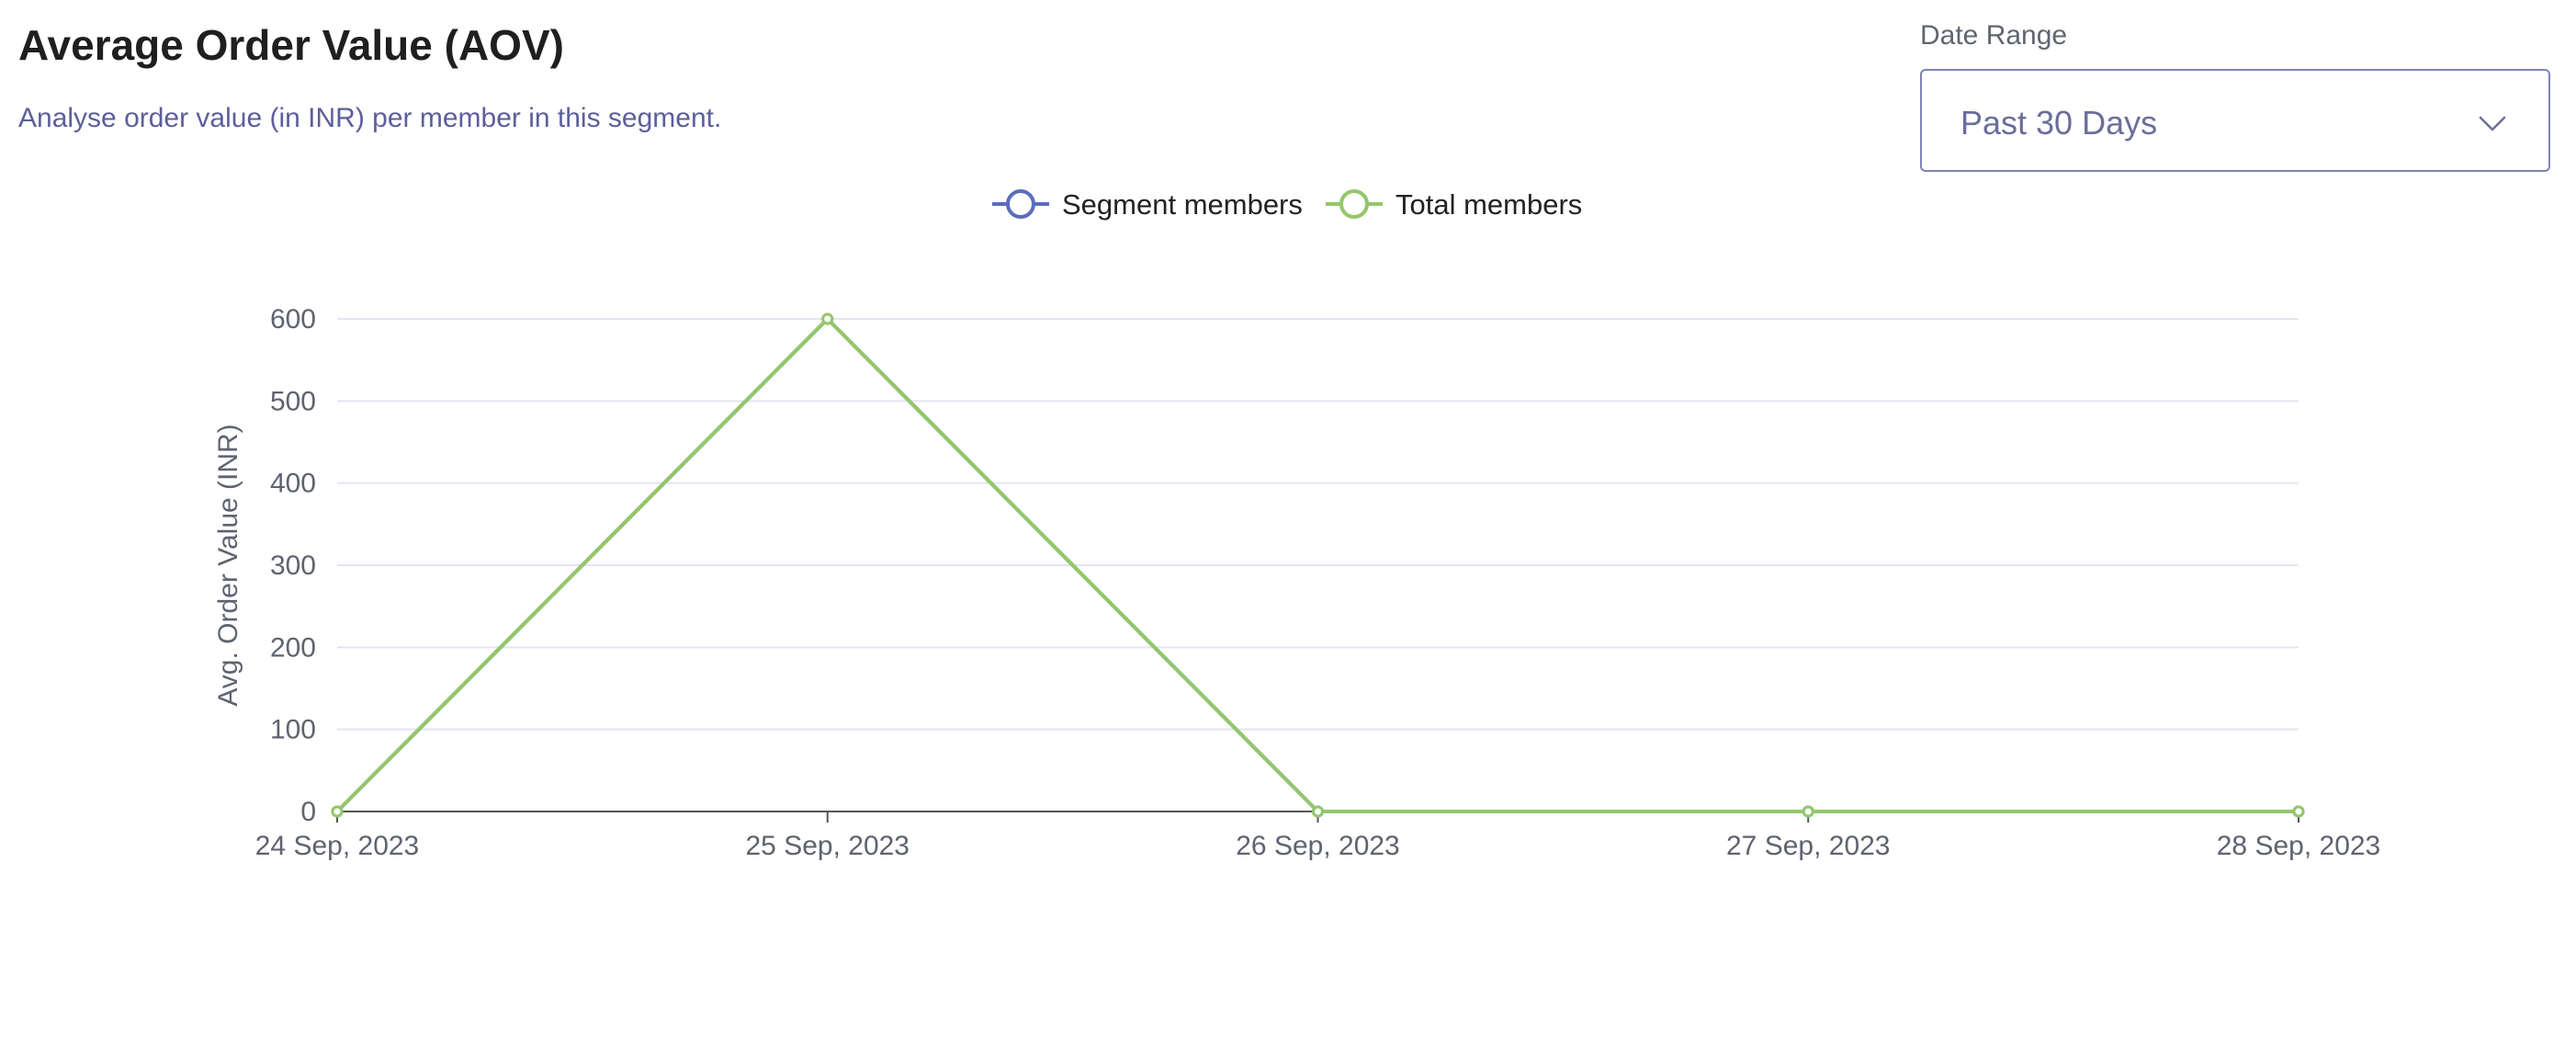  Describe the element at coordinates (308, 812) in the screenshot. I see `y-tick-label: 0` at that location.